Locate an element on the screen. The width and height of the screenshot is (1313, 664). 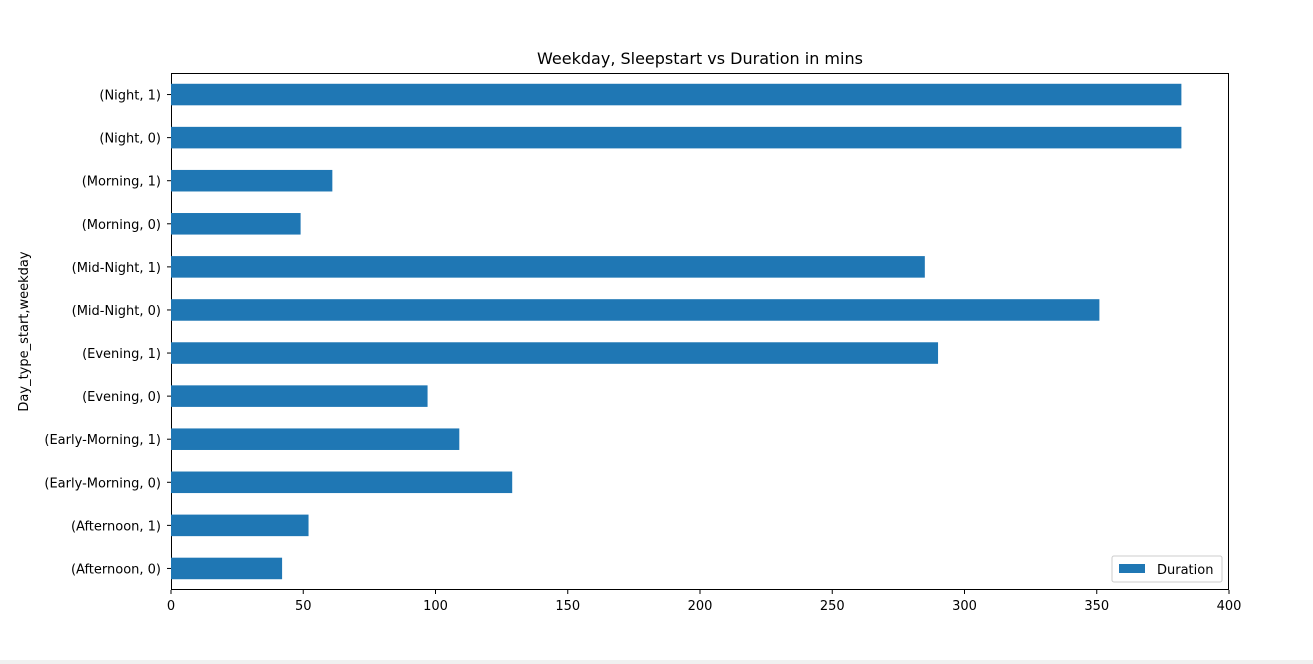
y-tick-label: (Afternoon, 0) is located at coordinates (116, 569).